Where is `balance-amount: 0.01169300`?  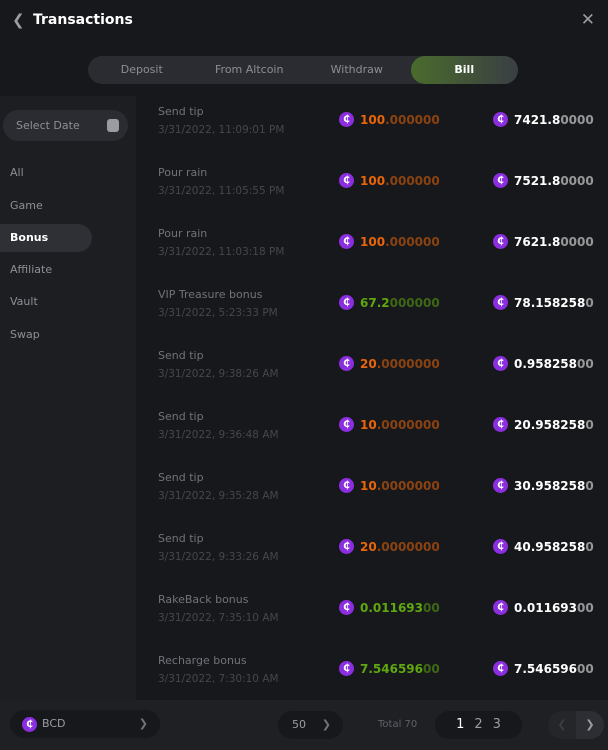 balance-amount: 0.01169300 is located at coordinates (554, 608).